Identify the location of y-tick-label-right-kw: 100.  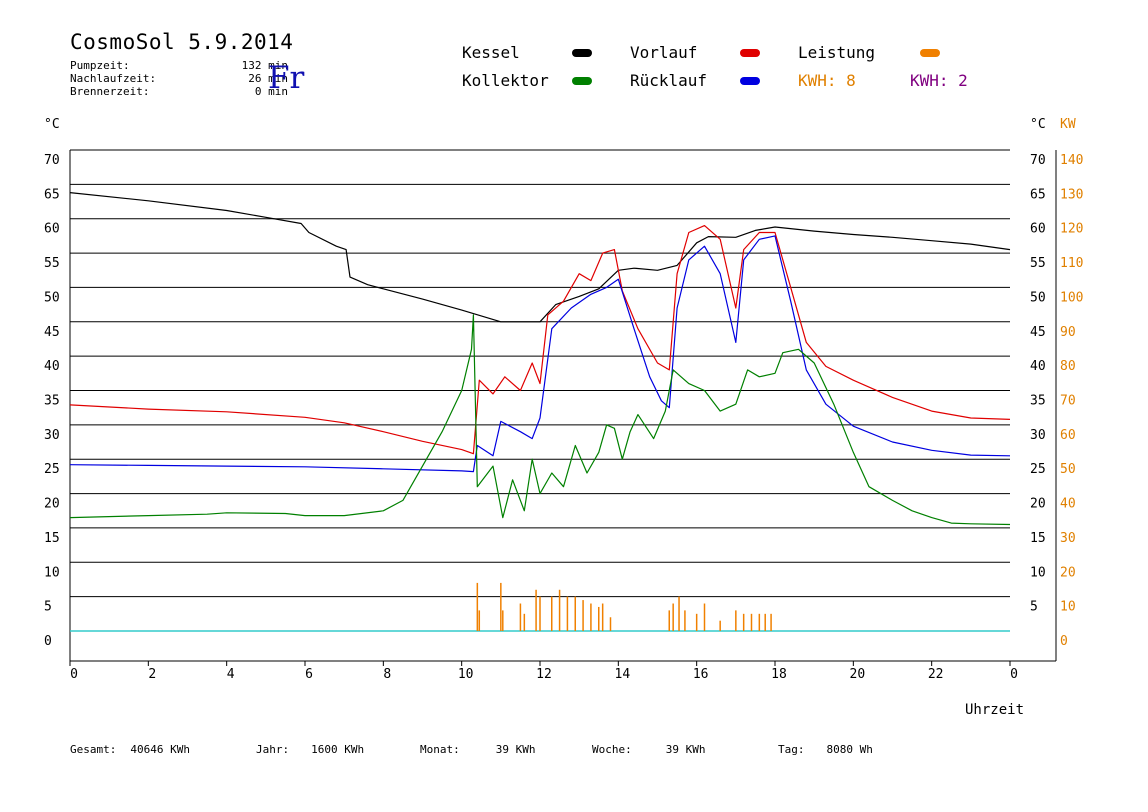
(1071, 297).